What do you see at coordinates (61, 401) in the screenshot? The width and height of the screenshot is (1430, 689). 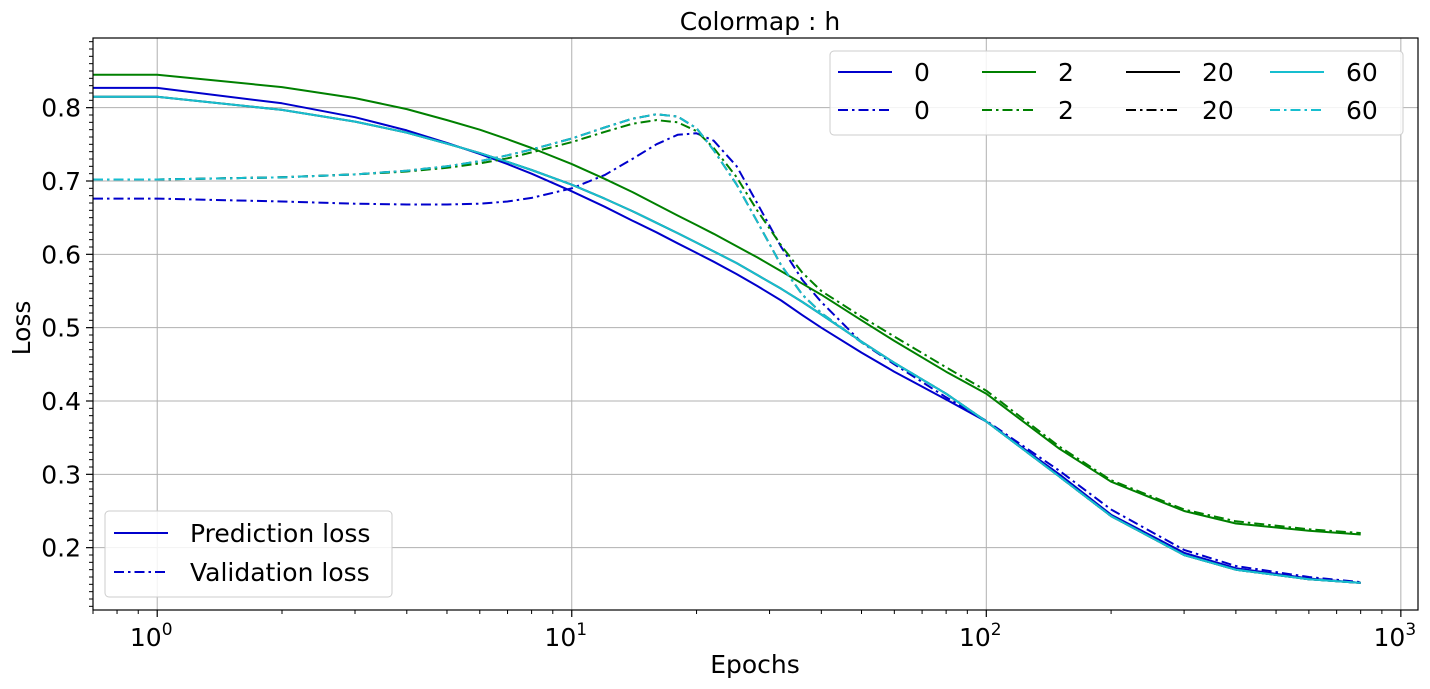 I see `y-tick-label: 0.4` at bounding box center [61, 401].